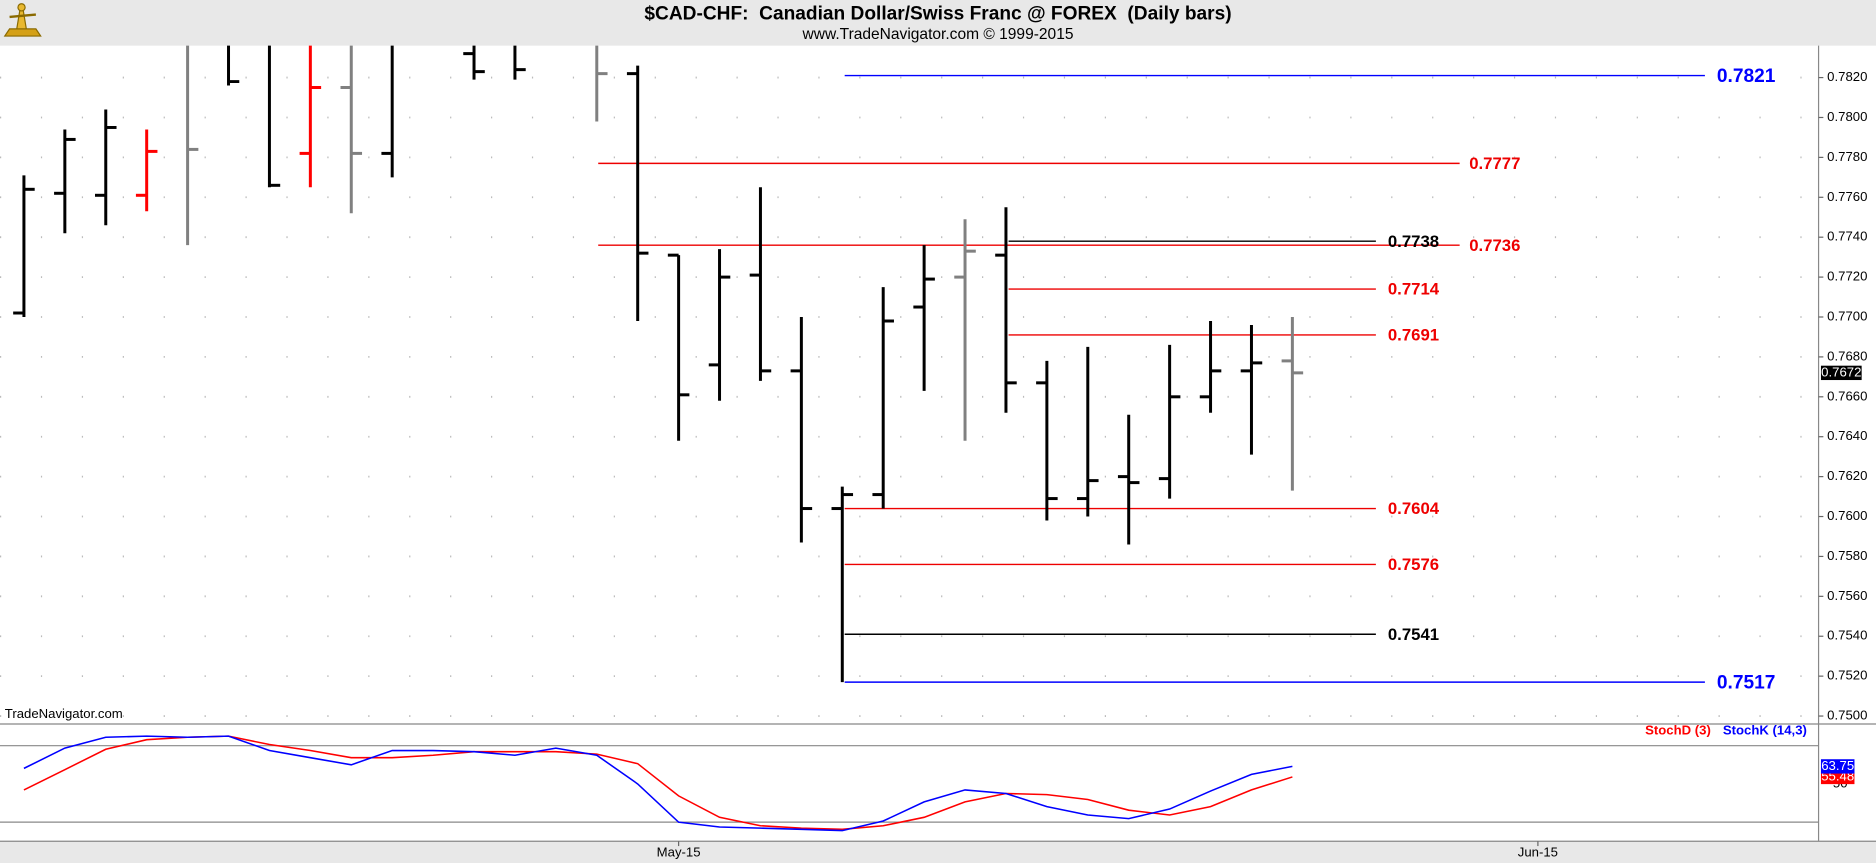 The height and width of the screenshot is (863, 1876). I want to click on level-label: 0.7821, so click(1746, 76).